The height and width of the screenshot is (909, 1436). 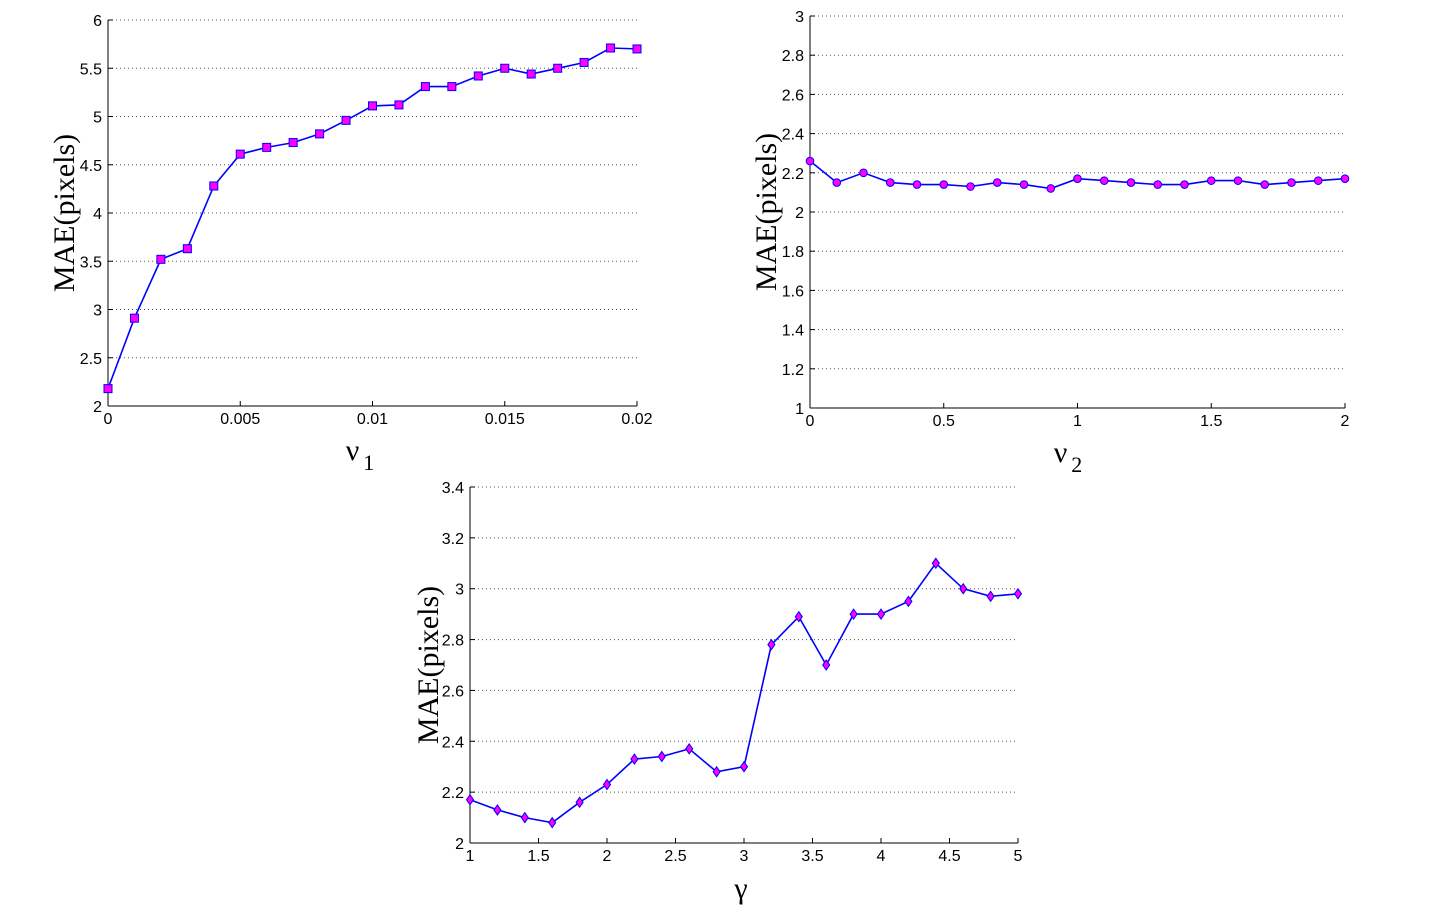 What do you see at coordinates (97, 118) in the screenshot?
I see `y-tick-label: 5` at bounding box center [97, 118].